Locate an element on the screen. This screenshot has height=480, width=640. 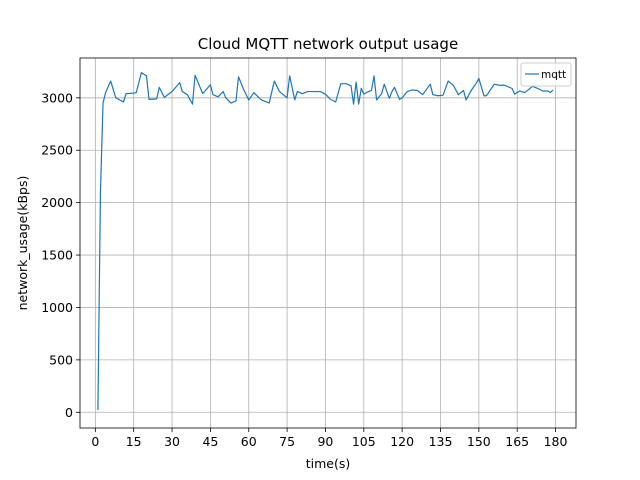
x-tick-label: 30 is located at coordinates (172, 441).